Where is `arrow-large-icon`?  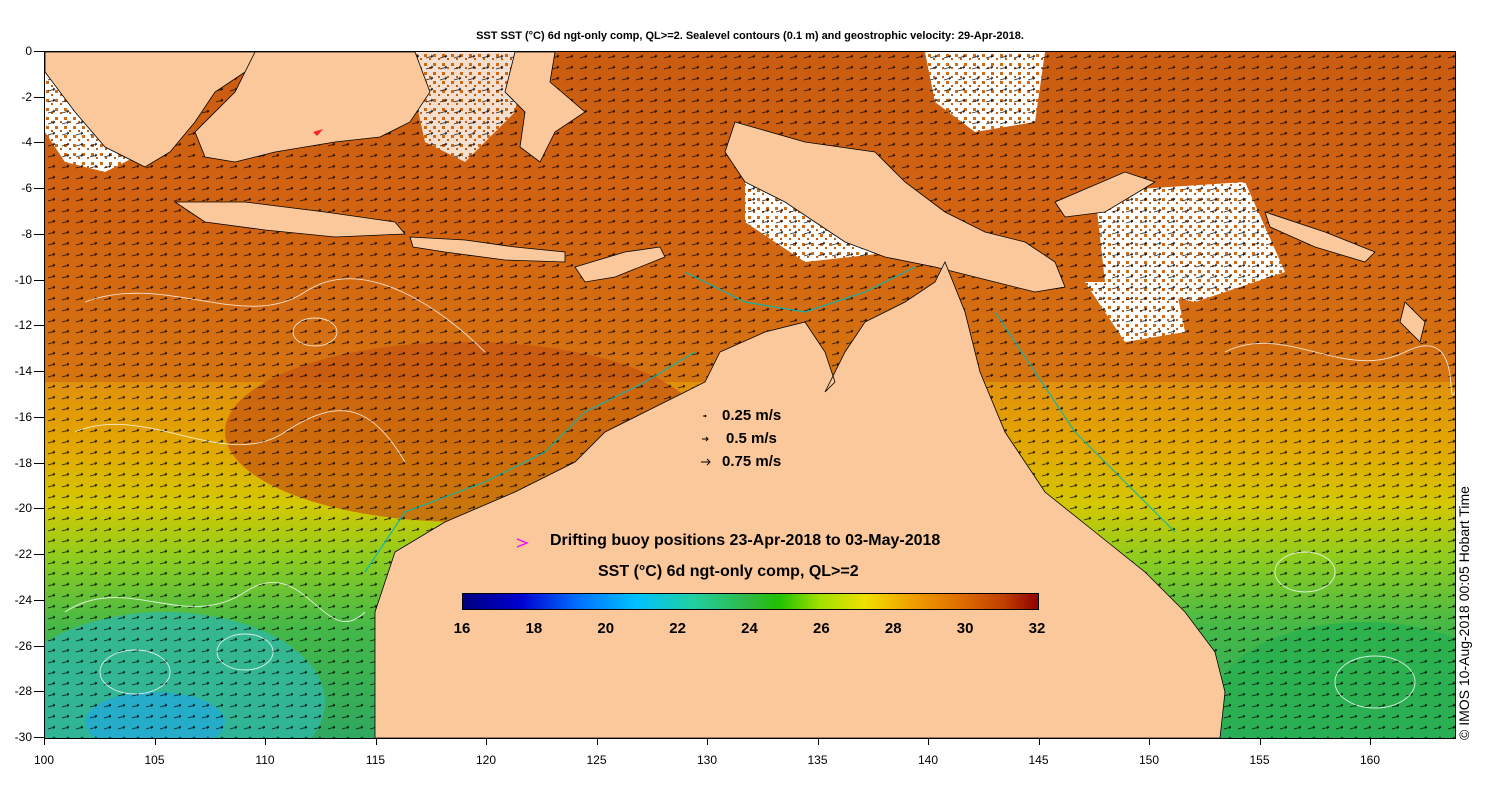
arrow-large-icon is located at coordinates (706, 462).